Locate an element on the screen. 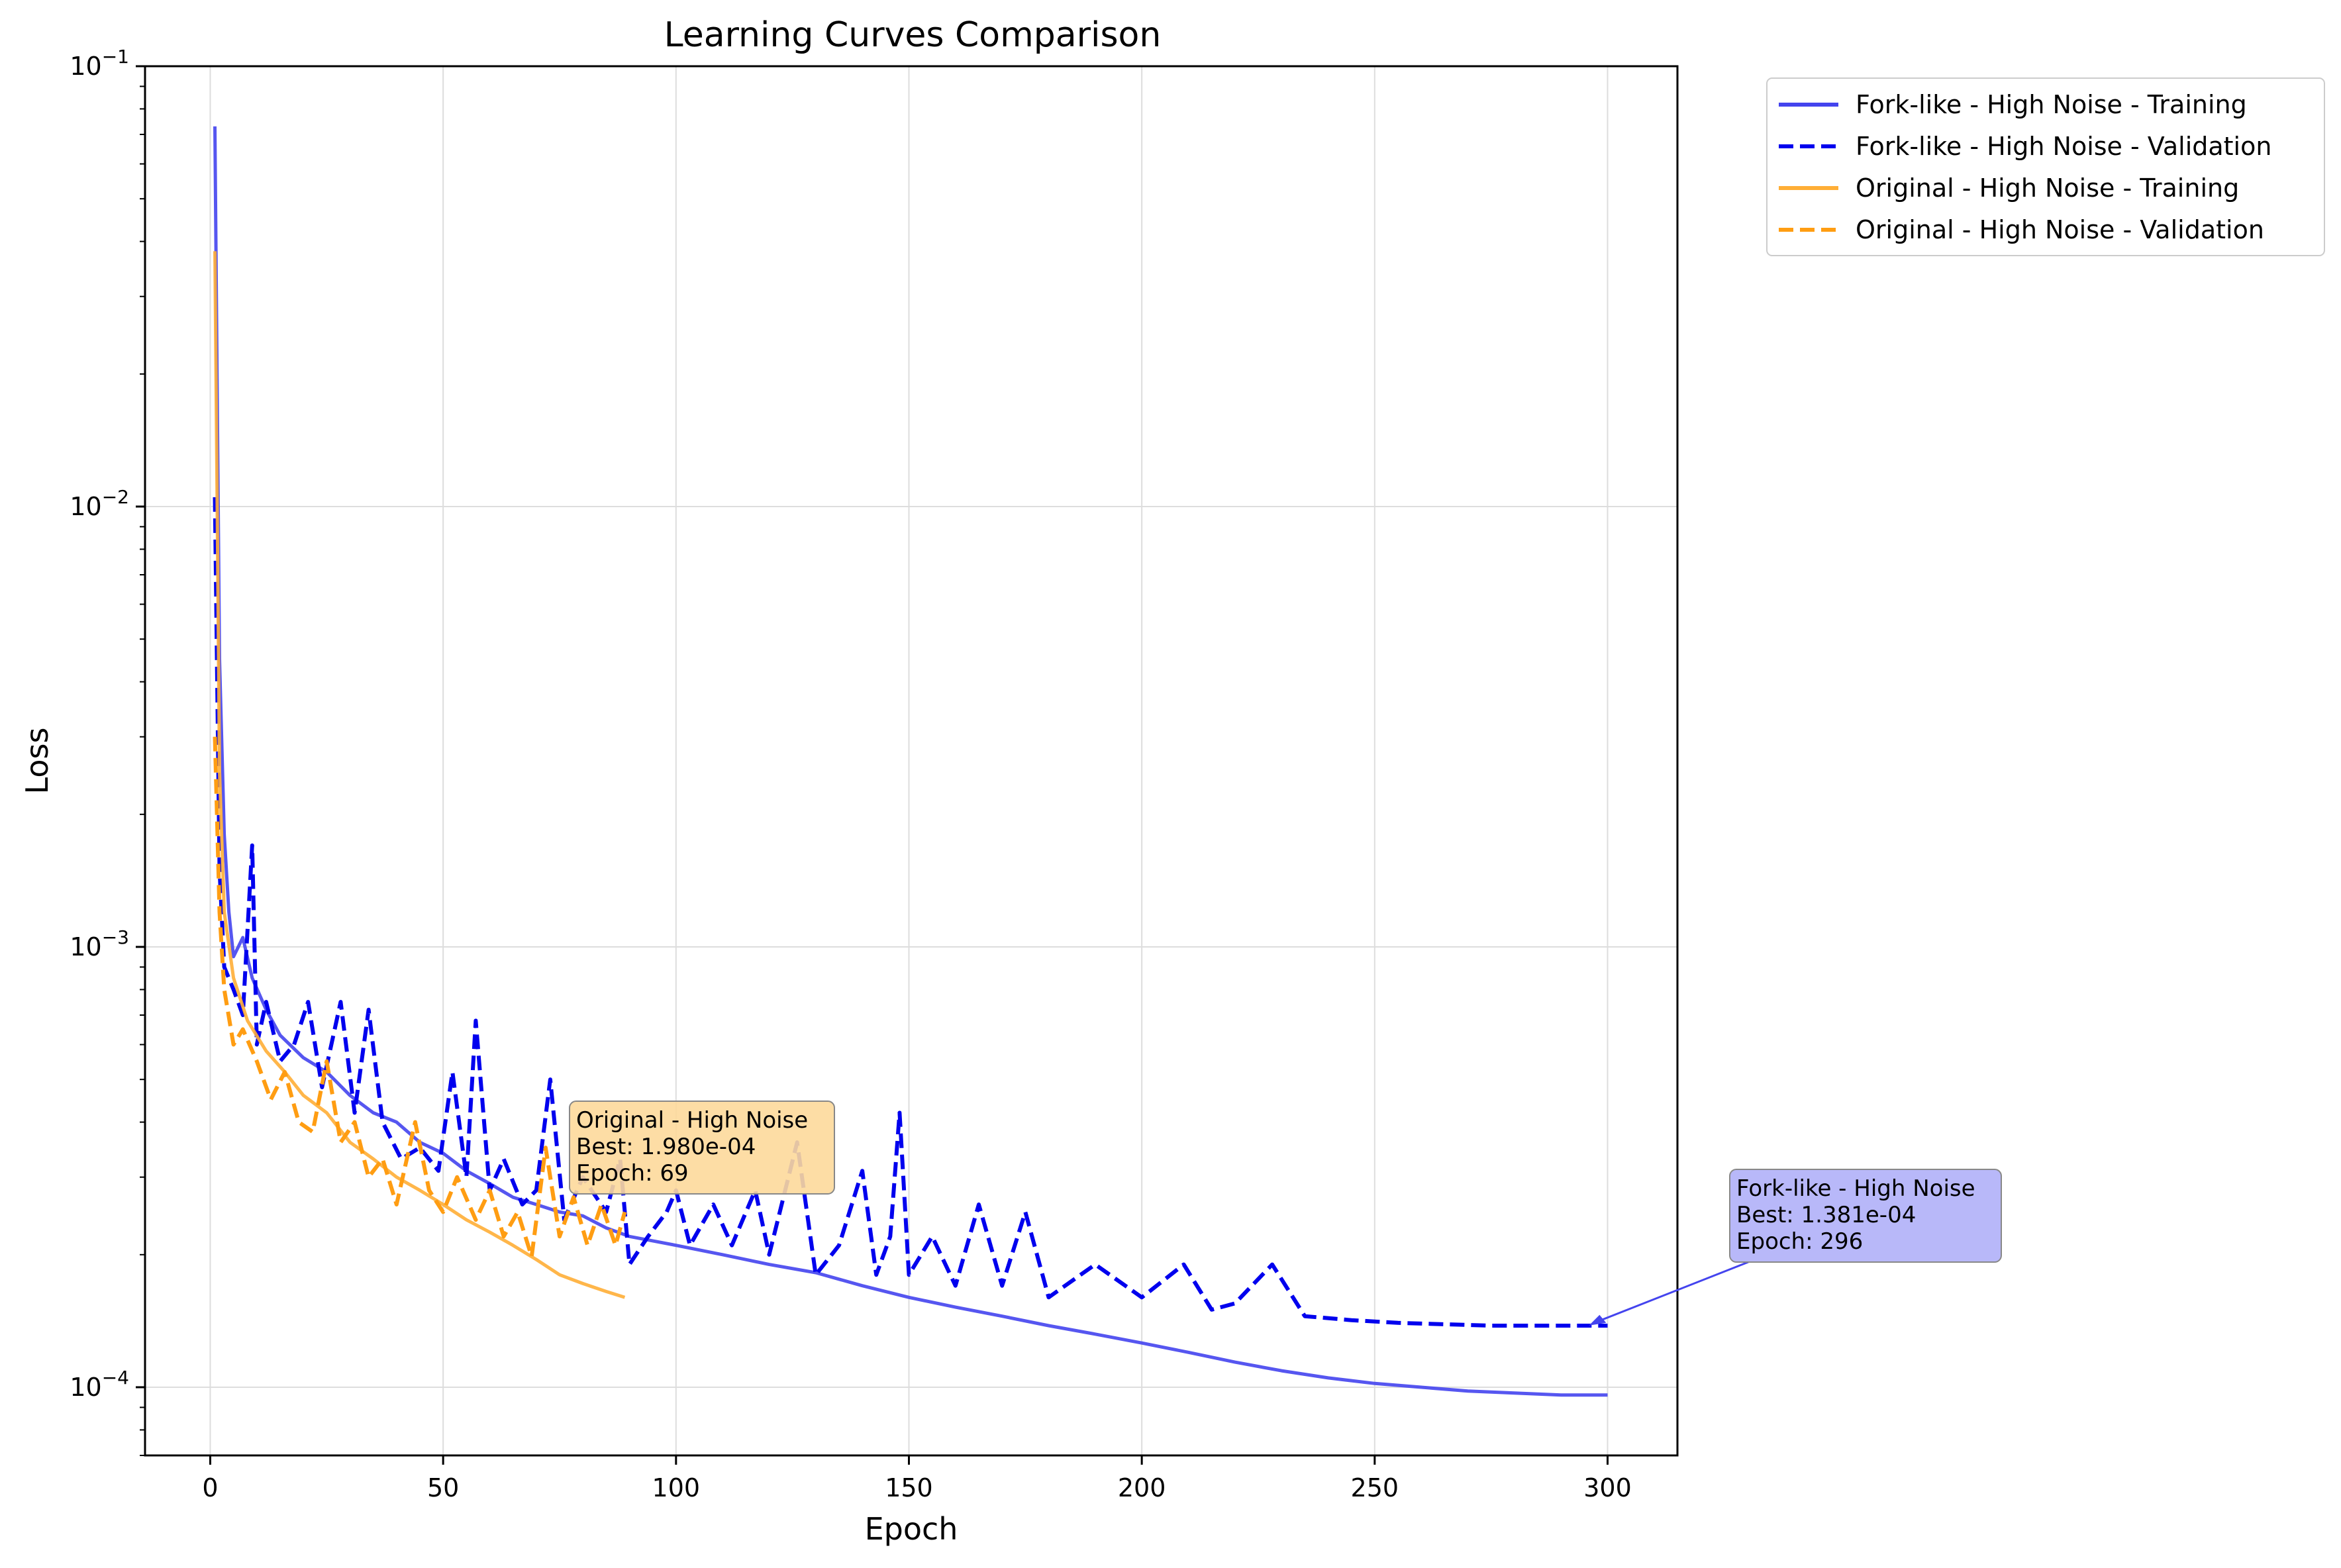 Image resolution: width=2341 pixels, height=1568 pixels. legend-item: Fork-like - High Noise - Validation is located at coordinates (2025, 146).